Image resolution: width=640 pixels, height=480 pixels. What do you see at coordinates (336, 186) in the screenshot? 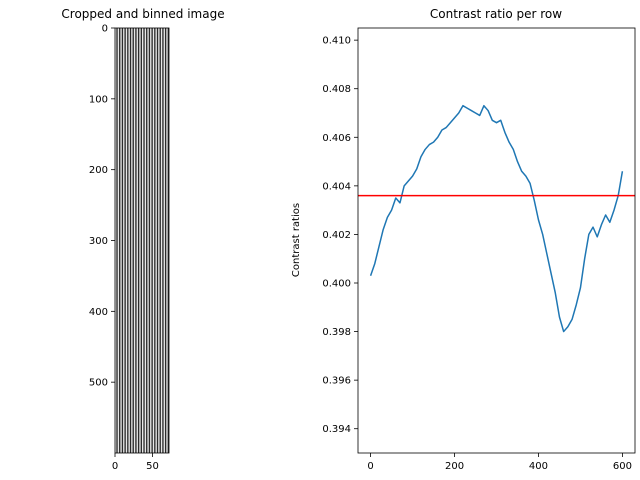
I see `line-y-tick-label: 0.404` at bounding box center [336, 186].